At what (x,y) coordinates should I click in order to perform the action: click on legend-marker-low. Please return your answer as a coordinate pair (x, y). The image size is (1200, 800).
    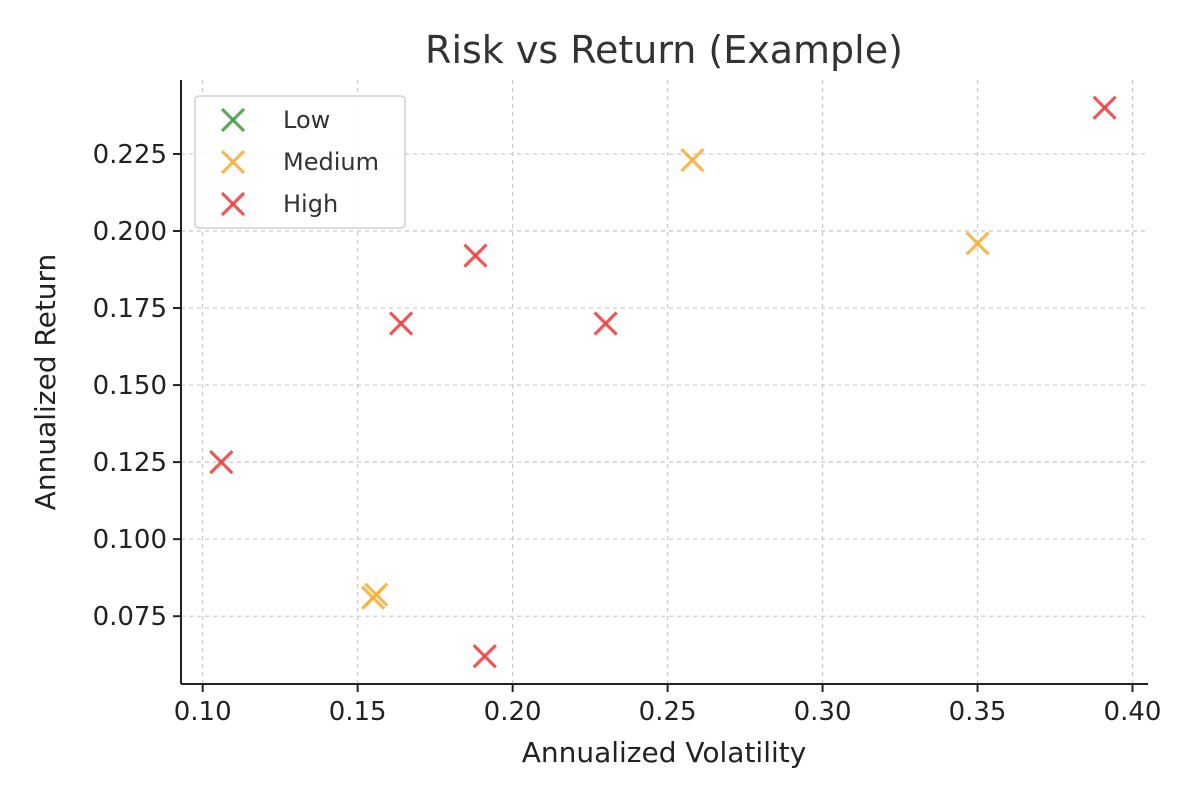
    Looking at the image, I should click on (233, 120).